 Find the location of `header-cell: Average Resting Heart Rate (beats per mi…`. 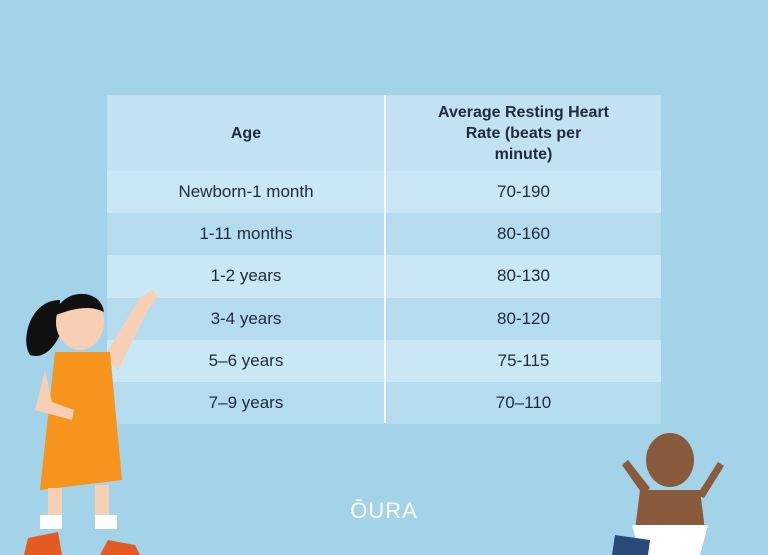

header-cell: Average Resting Heart Rate (beats per mi… is located at coordinates (523, 133).